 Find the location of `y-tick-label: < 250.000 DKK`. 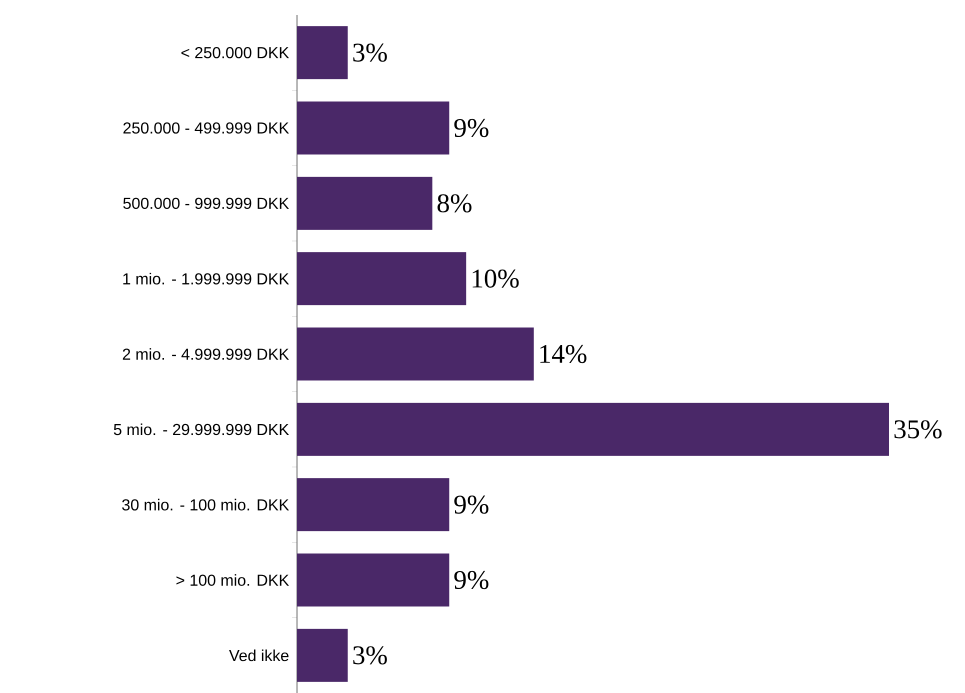

y-tick-label: < 250.000 DKK is located at coordinates (235, 52).